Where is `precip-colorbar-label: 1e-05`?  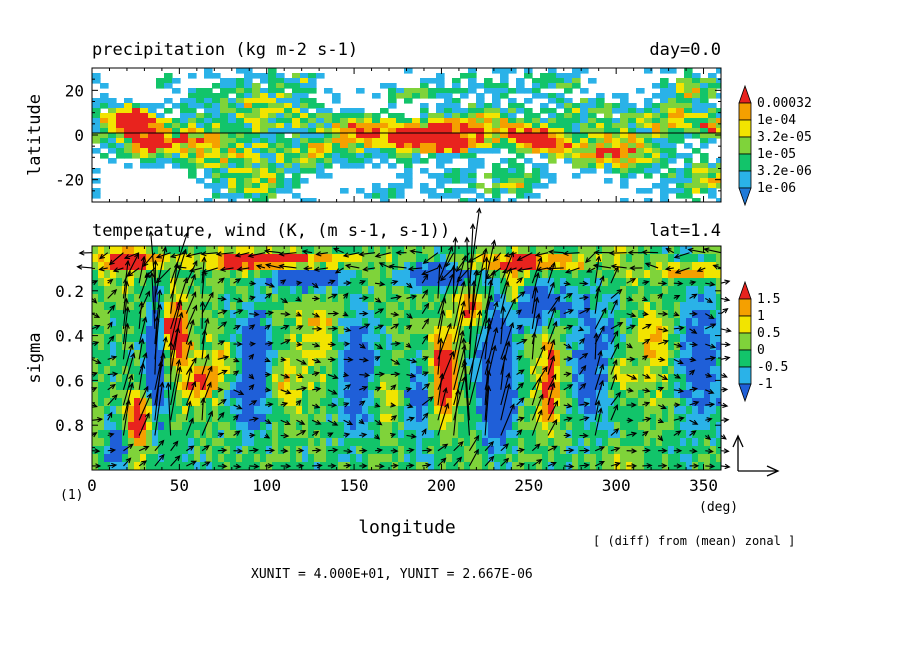
precip-colorbar-label: 1e-05 is located at coordinates (776, 154).